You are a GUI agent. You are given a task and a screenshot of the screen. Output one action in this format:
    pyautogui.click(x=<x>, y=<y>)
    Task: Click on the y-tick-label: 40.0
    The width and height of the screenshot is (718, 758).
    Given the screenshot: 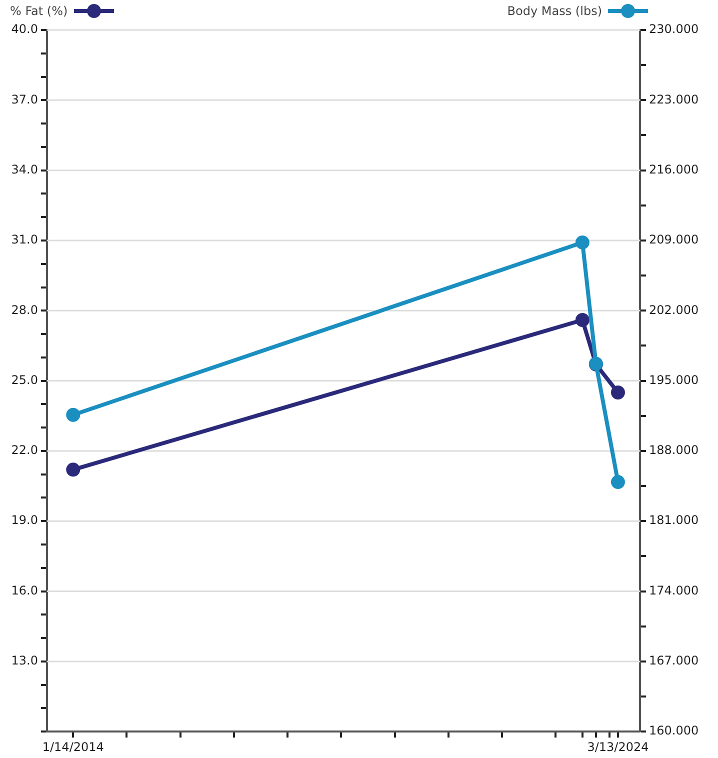 What is the action you would take?
    pyautogui.click(x=24, y=29)
    